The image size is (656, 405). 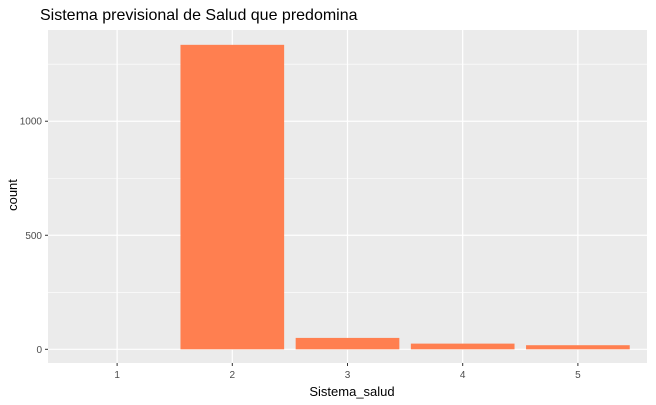 I want to click on x-tick-label: 2, so click(x=233, y=375).